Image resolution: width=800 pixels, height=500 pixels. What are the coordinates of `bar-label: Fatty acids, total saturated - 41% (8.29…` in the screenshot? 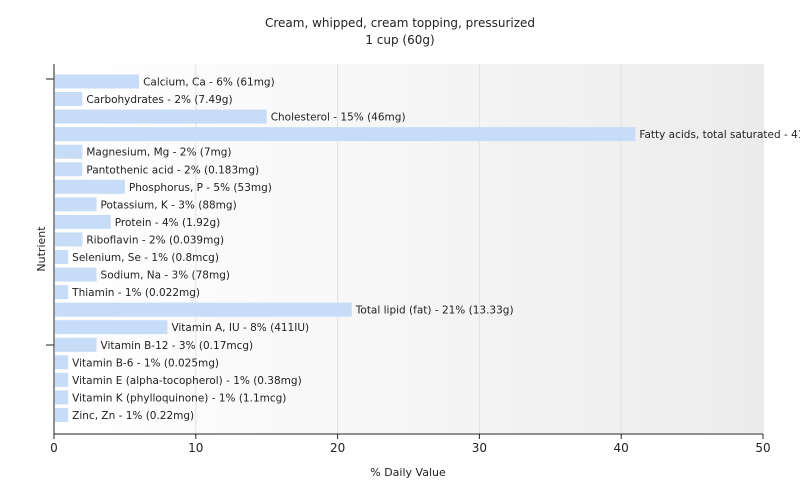 It's located at (719, 135).